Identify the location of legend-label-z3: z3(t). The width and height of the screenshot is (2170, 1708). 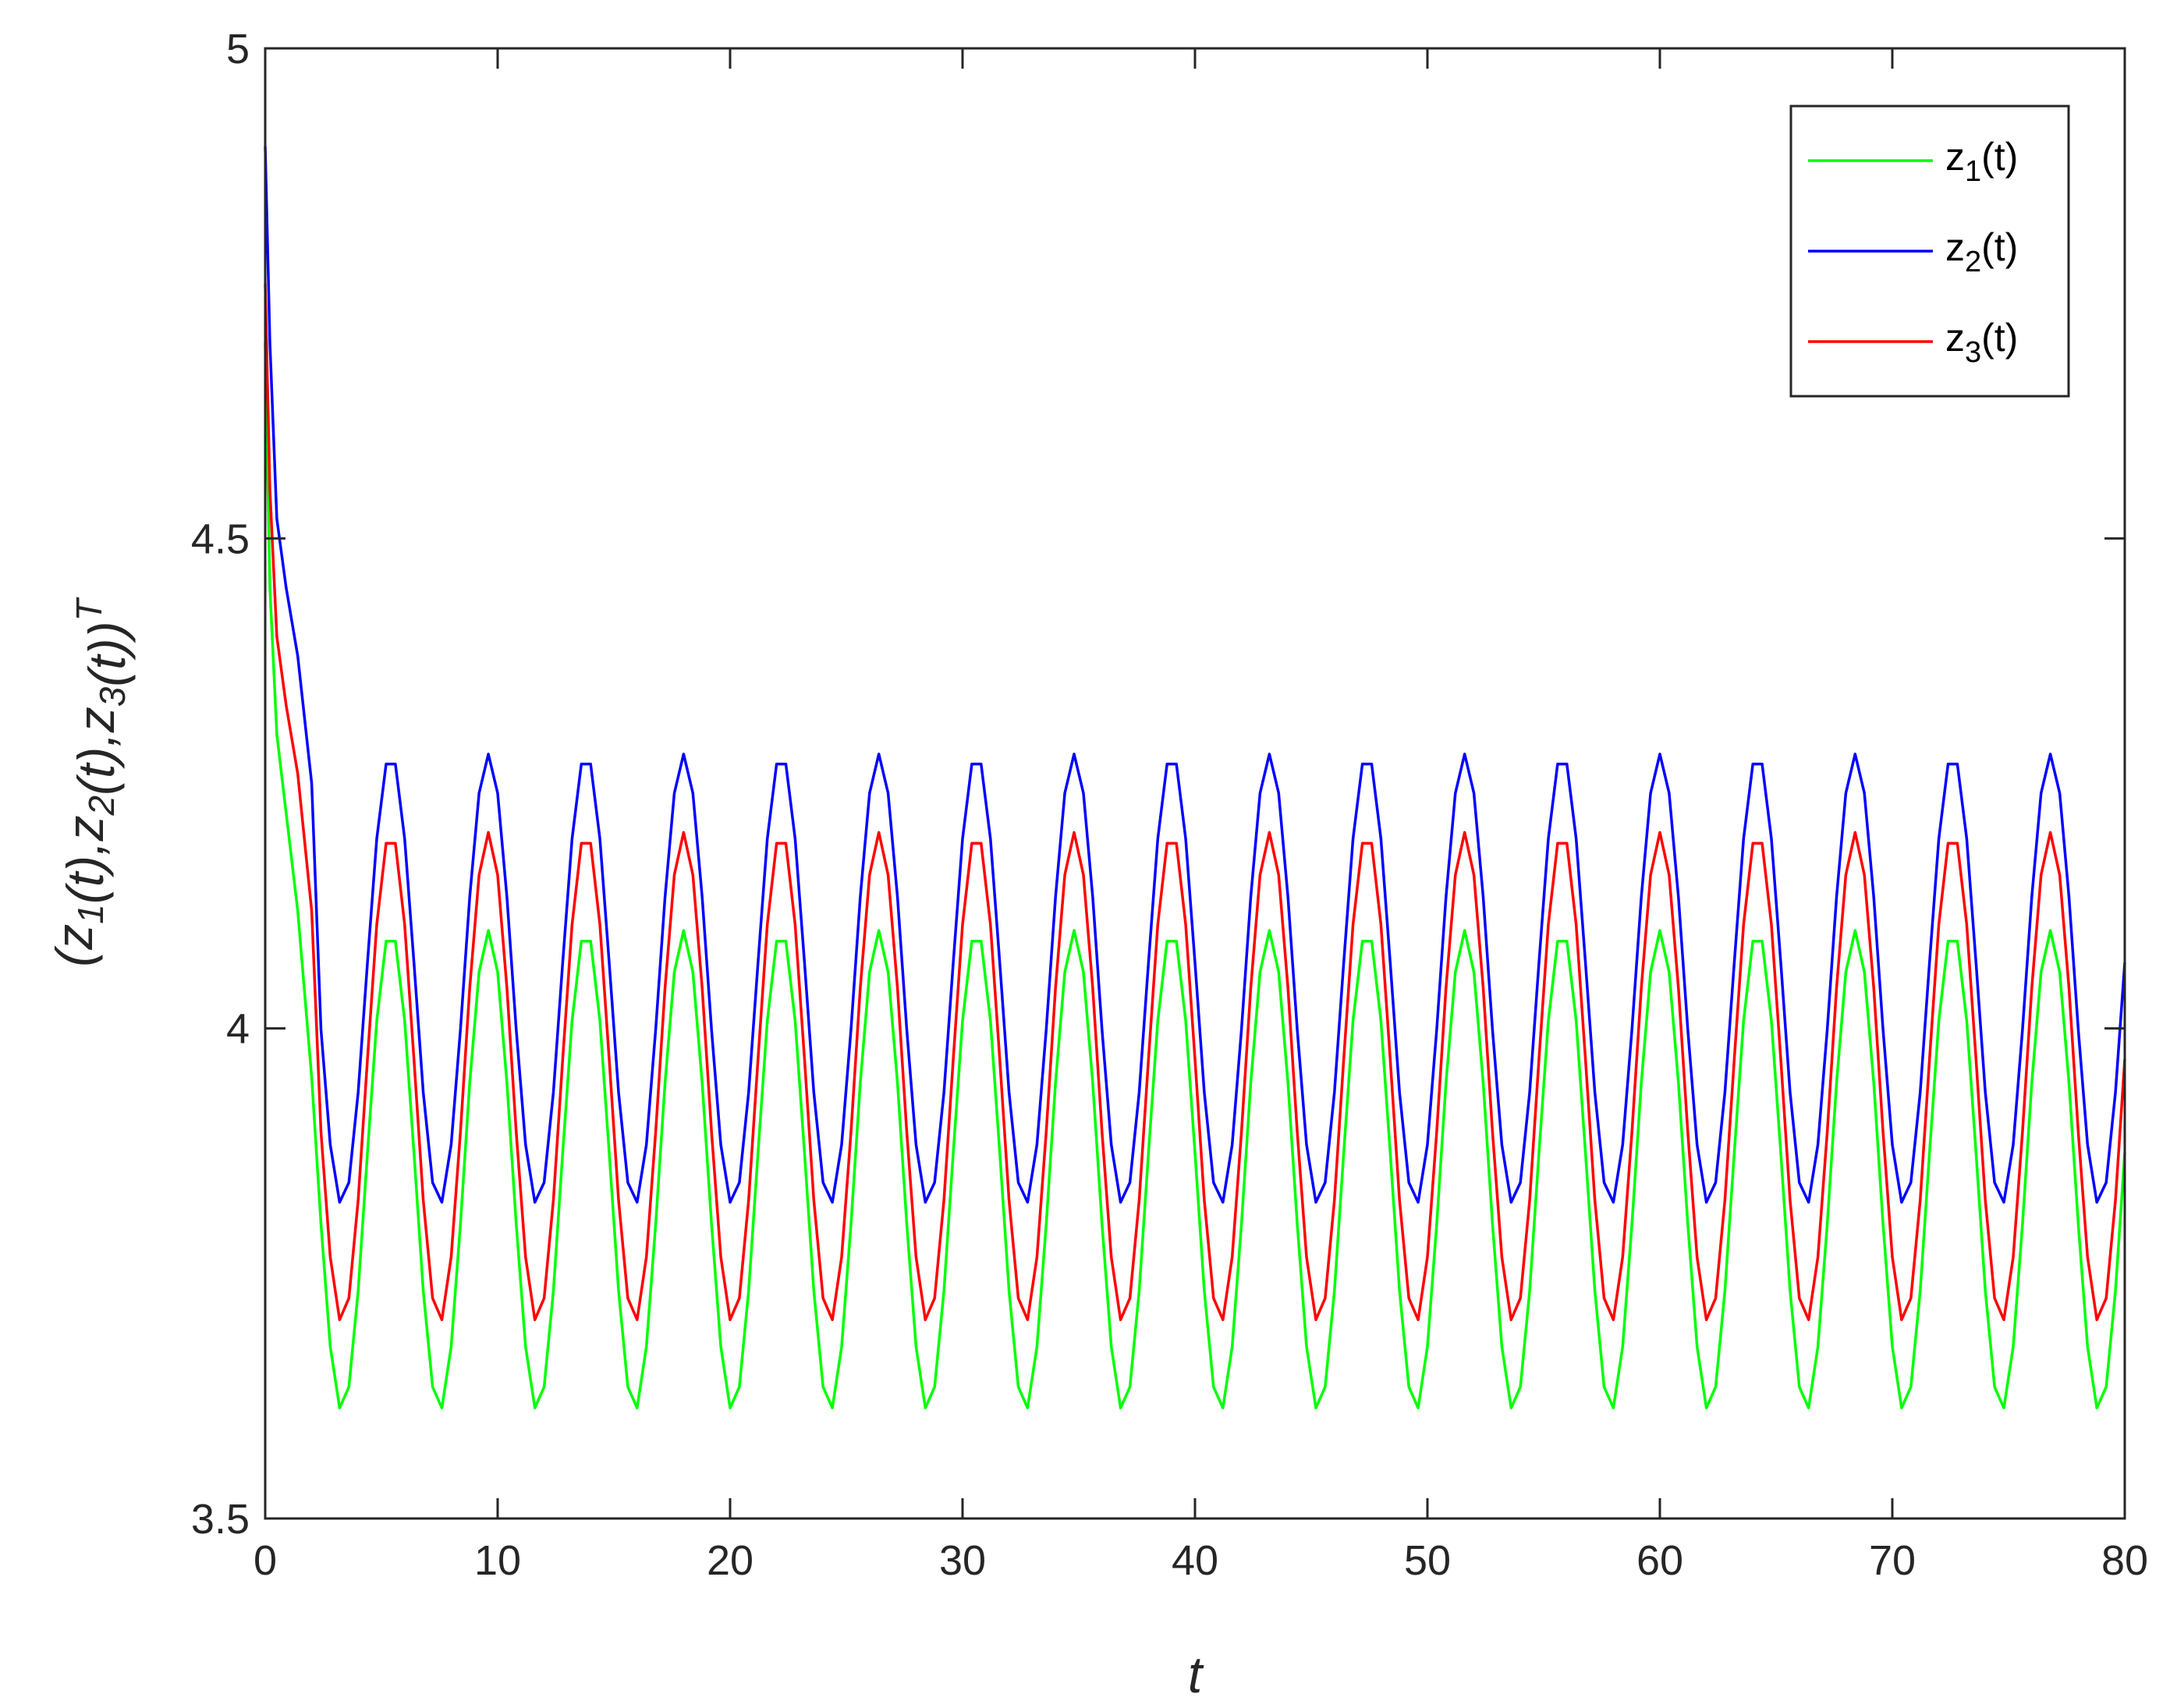
(1981, 342).